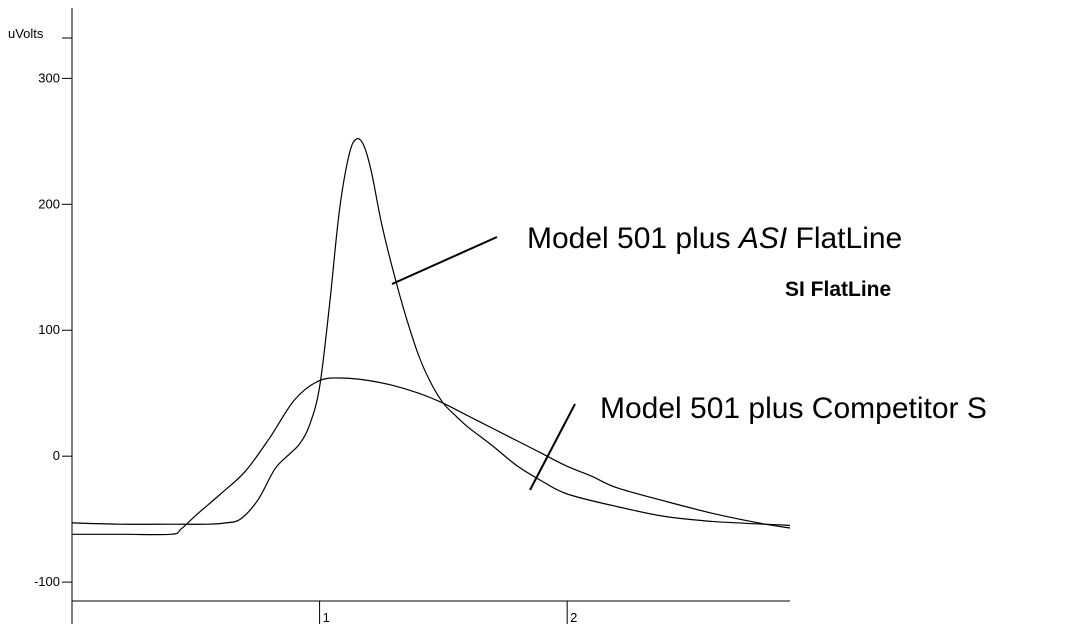 This screenshot has width=1082, height=624. What do you see at coordinates (49, 329) in the screenshot?
I see `y-tick-label: 100` at bounding box center [49, 329].